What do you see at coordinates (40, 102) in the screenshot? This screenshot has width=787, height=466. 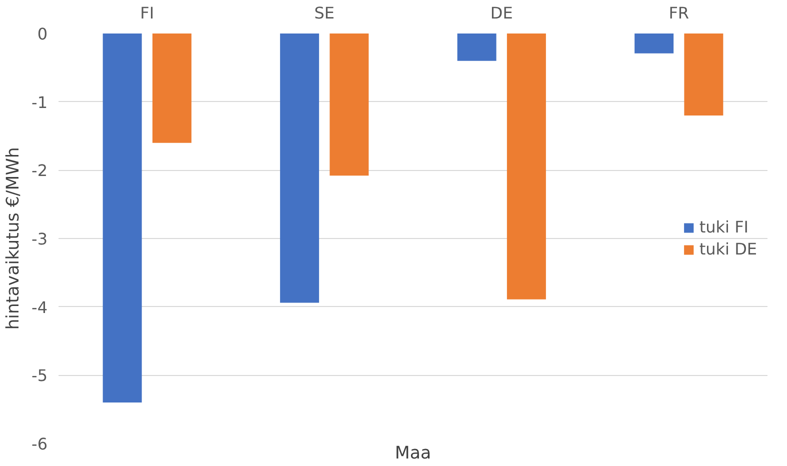 I see `y-tick-label: -1` at bounding box center [40, 102].